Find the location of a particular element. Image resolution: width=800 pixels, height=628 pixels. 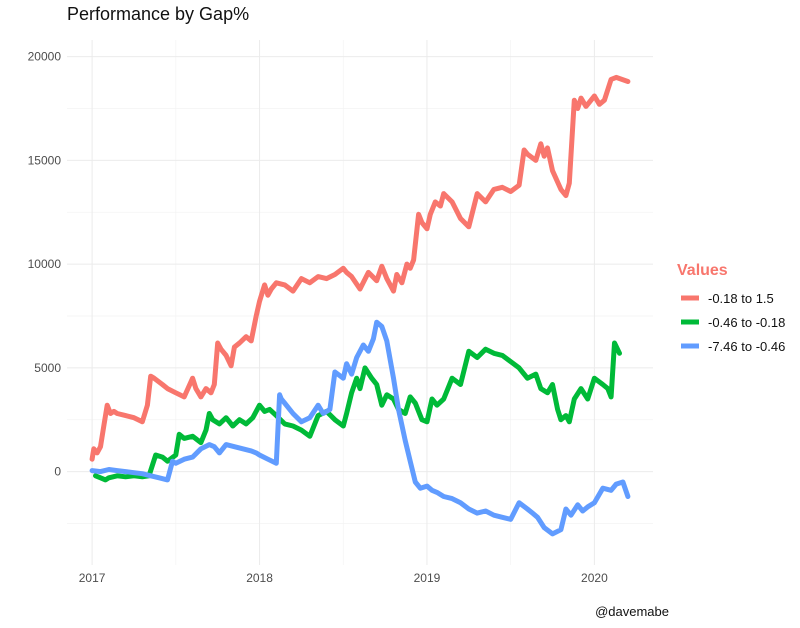

legend-label-2: -0.46 to -0.18 is located at coordinates (746, 322).